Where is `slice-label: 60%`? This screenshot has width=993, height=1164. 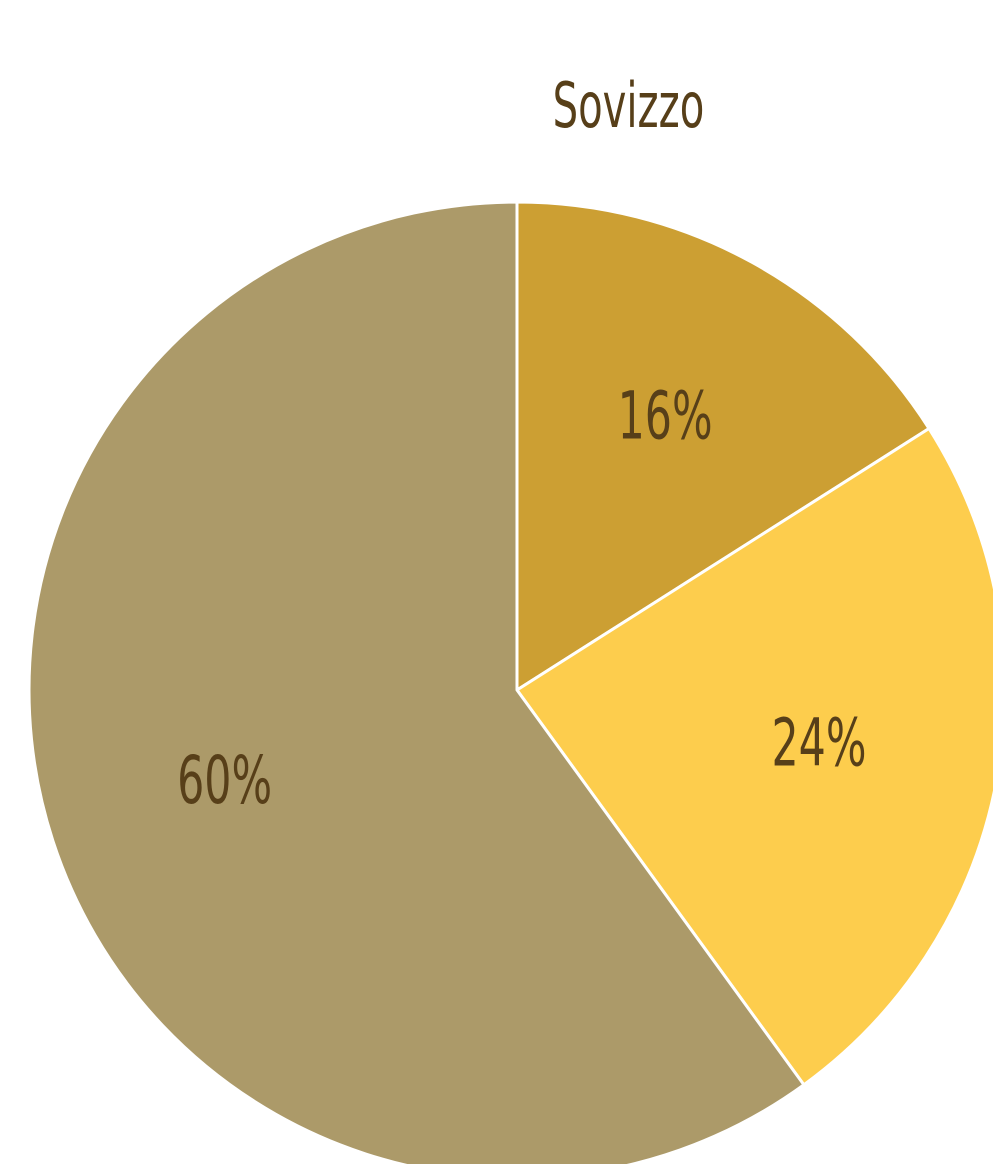 slice-label: 60% is located at coordinates (224, 780).